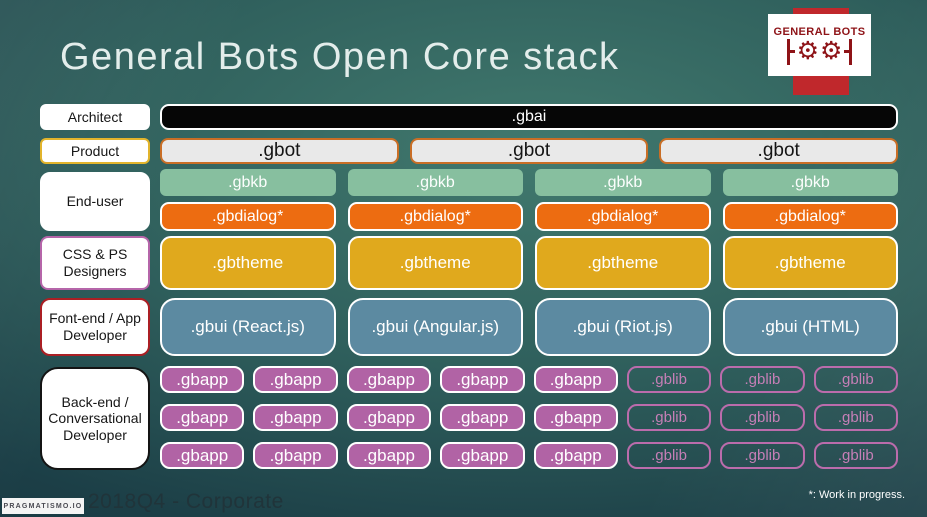 The width and height of the screenshot is (927, 517). I want to click on footer-text: 2018Q4 - Corporate, so click(186, 501).